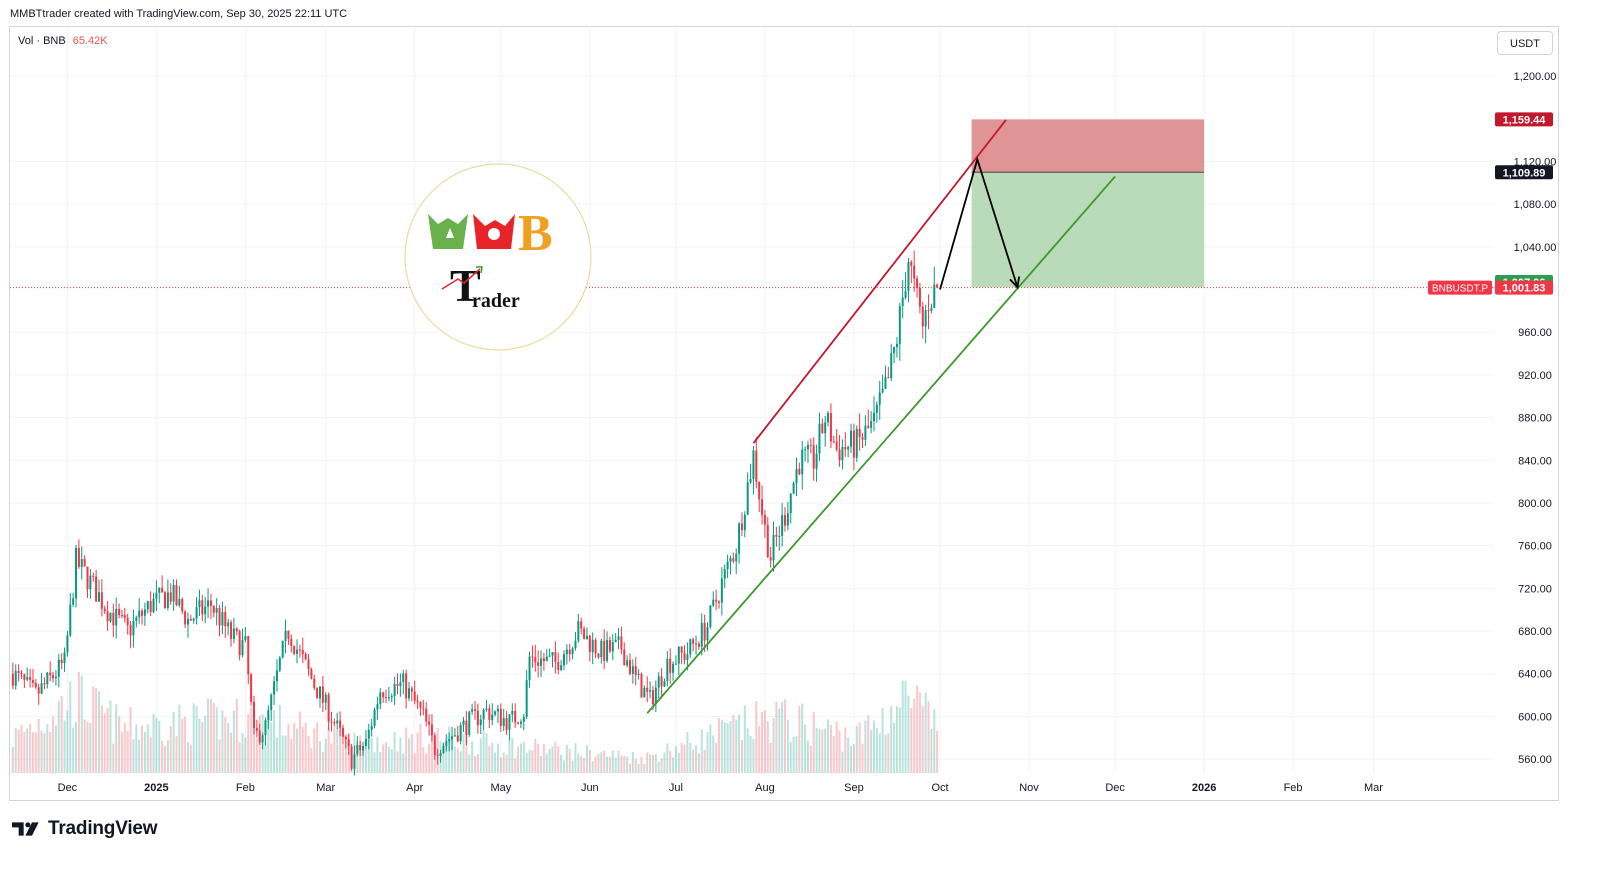 The image size is (1598, 876). I want to click on price-tag-stop: 1,159.44, so click(1524, 119).